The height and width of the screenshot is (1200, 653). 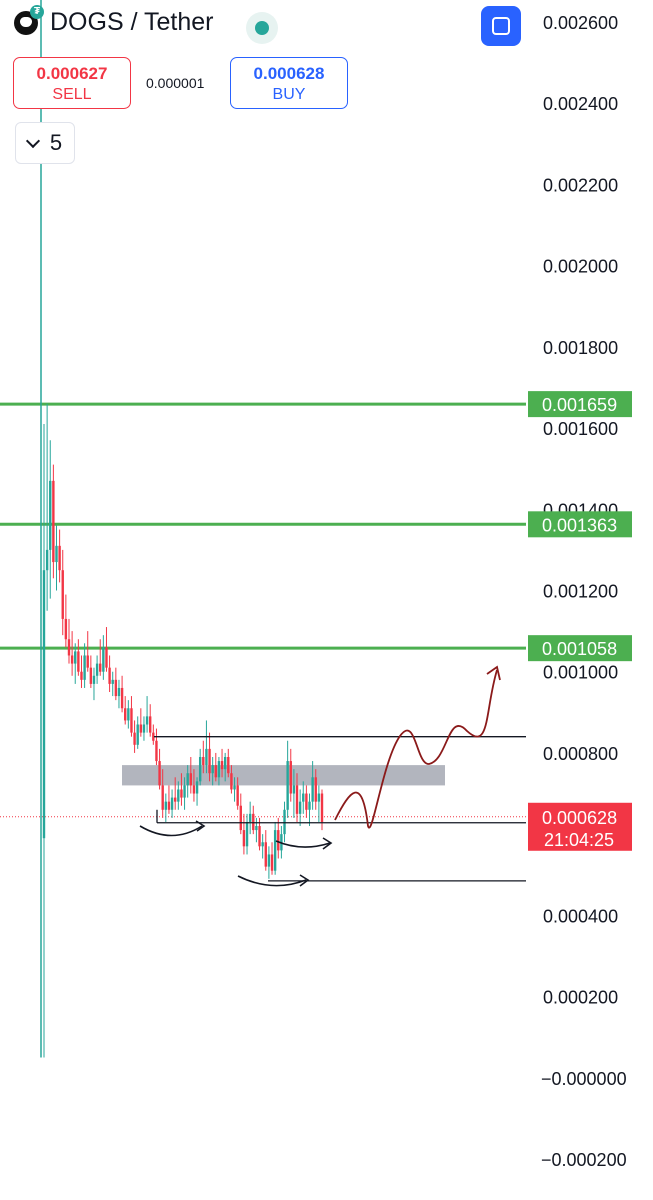 I want to click on level-tag-label: 0.001058, so click(x=579, y=649).